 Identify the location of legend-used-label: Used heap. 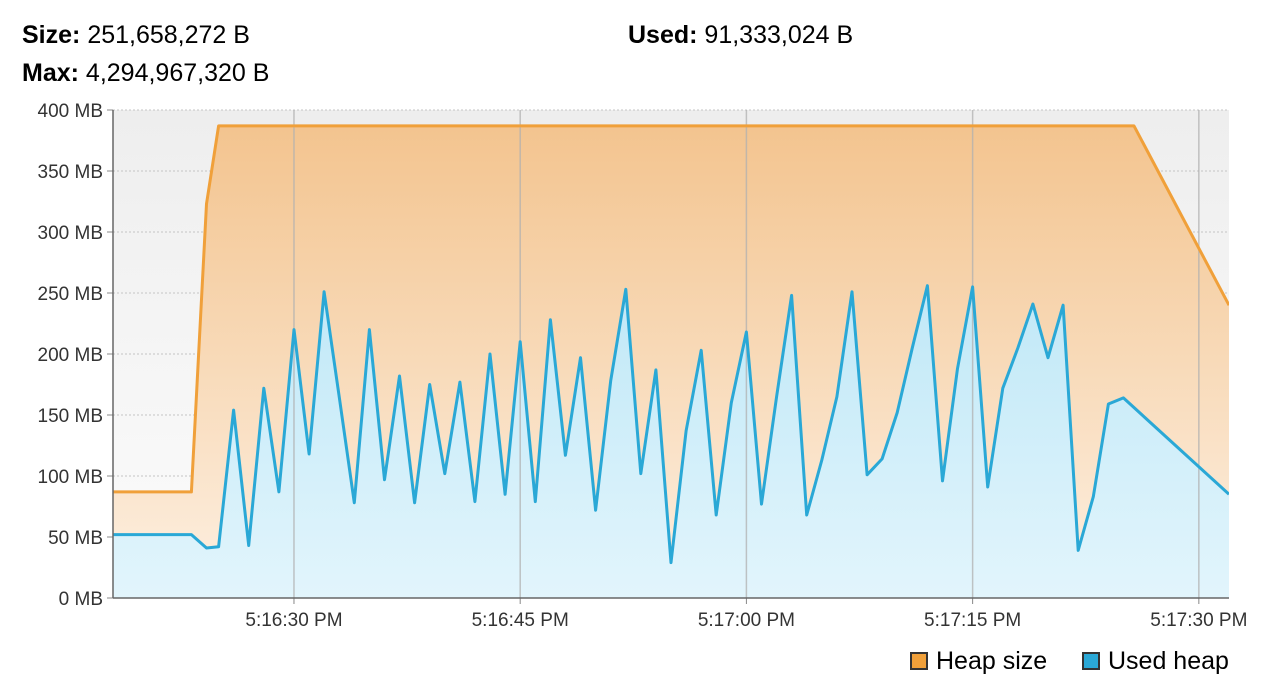
(1168, 661).